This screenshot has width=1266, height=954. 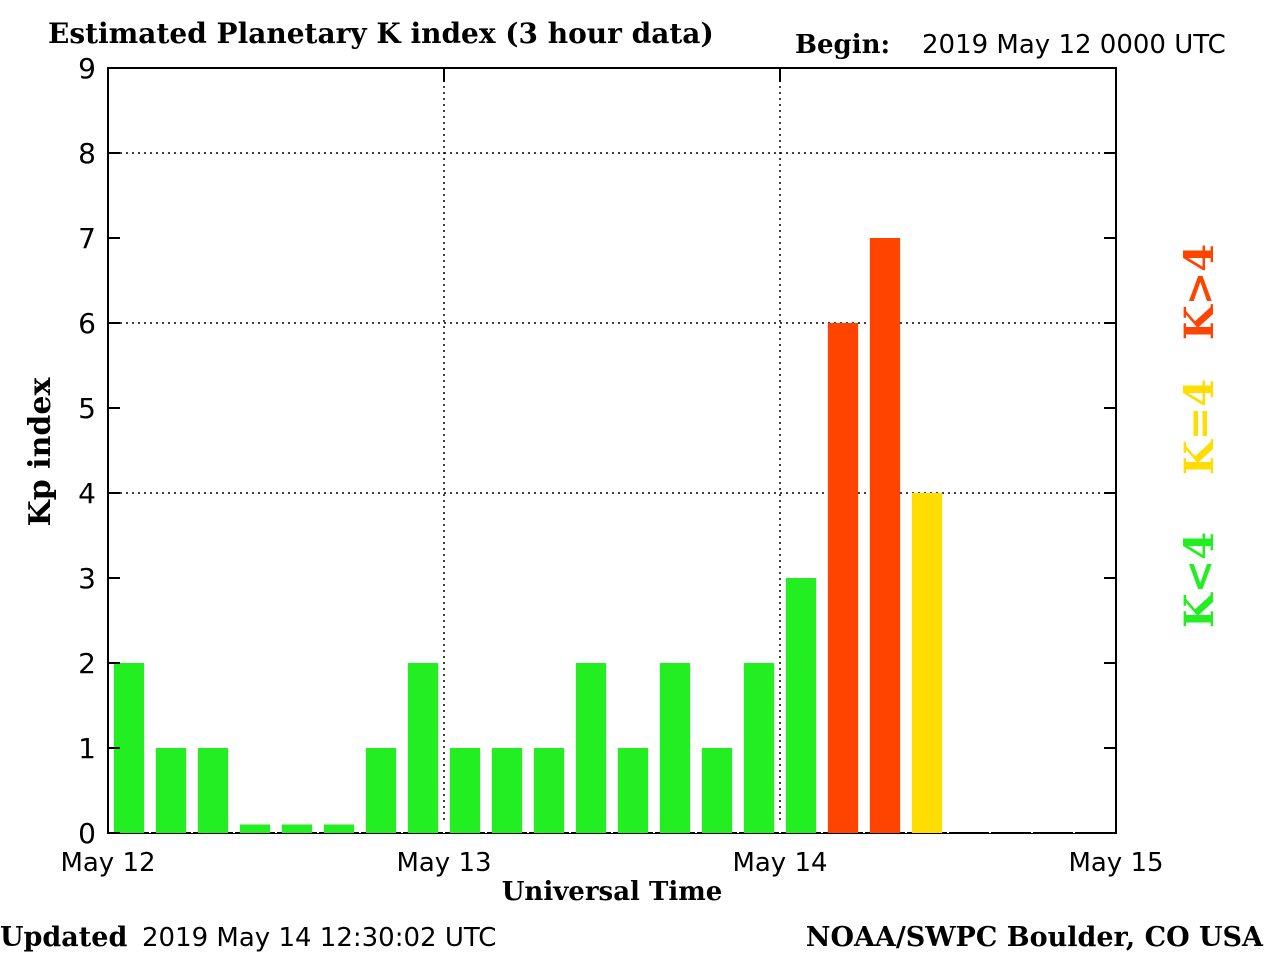 What do you see at coordinates (319, 938) in the screenshot?
I see `updated-value: 2019 May 14 12:30:02 UTC` at bounding box center [319, 938].